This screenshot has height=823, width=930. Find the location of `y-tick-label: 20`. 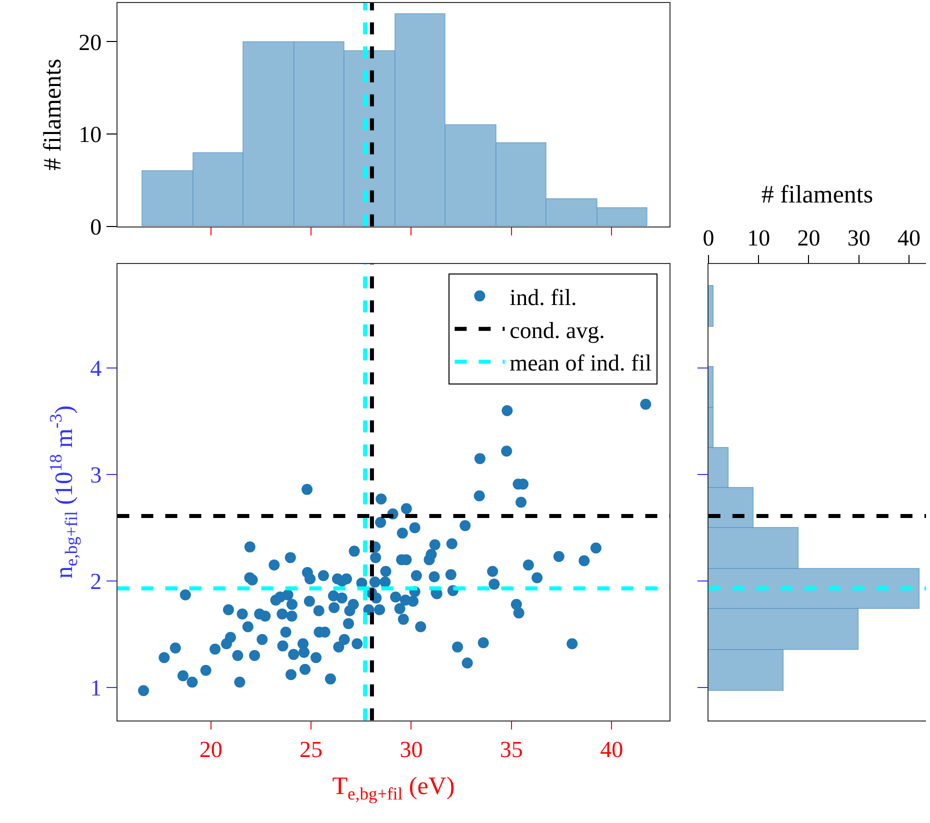

y-tick-label: 20 is located at coordinates (90, 42).